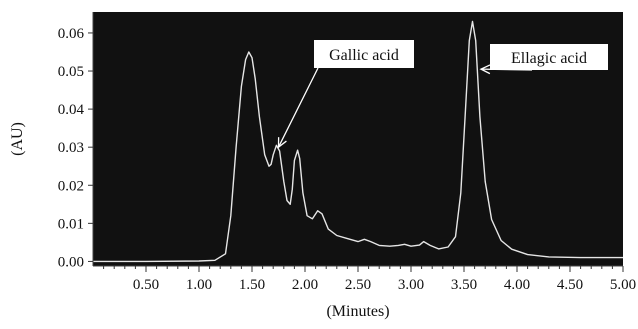 The width and height of the screenshot is (638, 329). Describe the element at coordinates (71, 186) in the screenshot. I see `y-tick-label: 0.02` at that location.